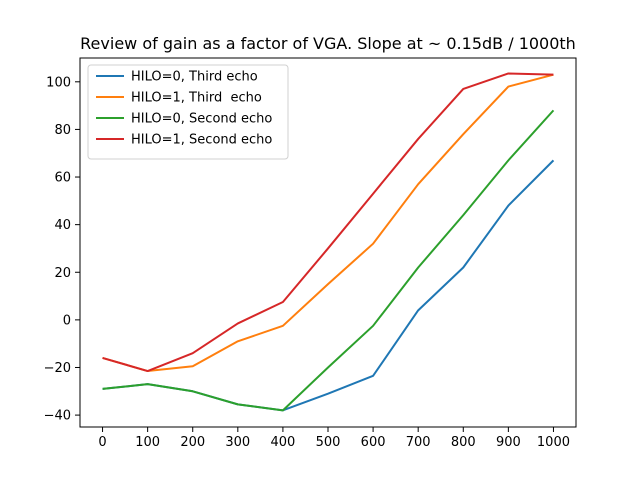 This screenshot has height=480, width=640. What do you see at coordinates (62, 130) in the screenshot?
I see `y-tick-label: 80` at bounding box center [62, 130].